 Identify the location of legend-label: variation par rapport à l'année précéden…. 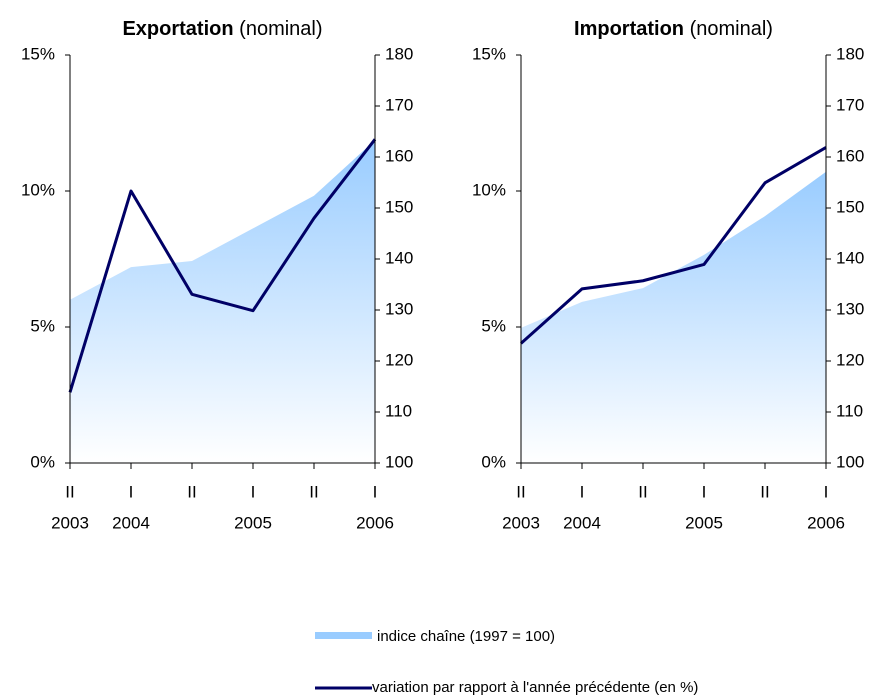
(535, 687).